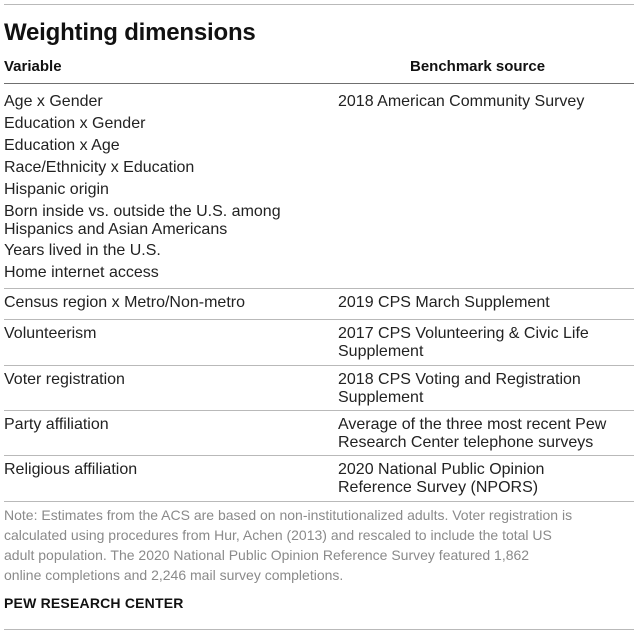  I want to click on header-rule, so click(319, 83).